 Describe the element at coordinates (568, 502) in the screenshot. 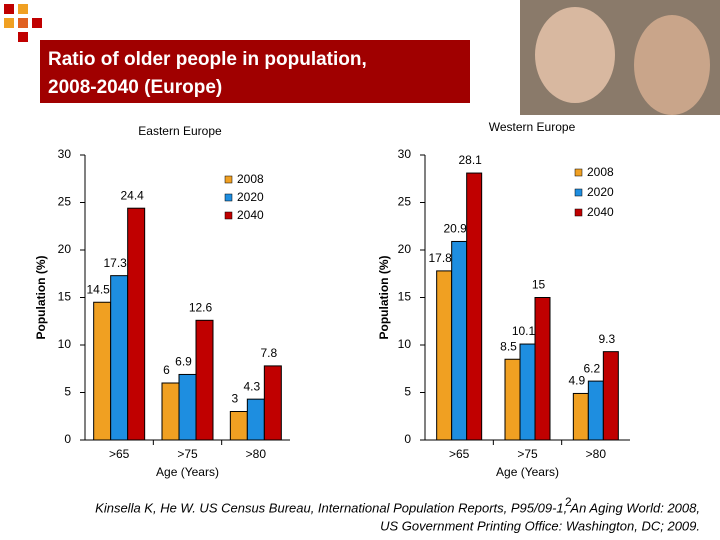

I see `slide-number: 2` at that location.